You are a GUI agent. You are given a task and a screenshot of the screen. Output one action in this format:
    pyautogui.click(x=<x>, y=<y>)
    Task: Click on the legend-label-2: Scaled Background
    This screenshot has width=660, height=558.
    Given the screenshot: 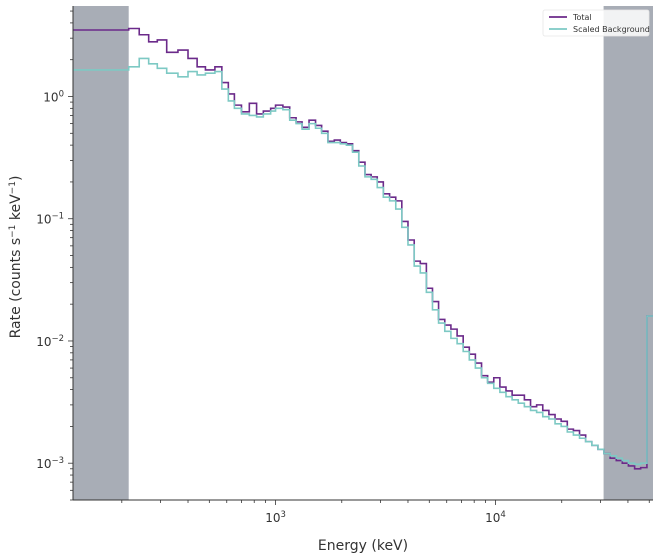 What is the action you would take?
    pyautogui.click(x=611, y=29)
    